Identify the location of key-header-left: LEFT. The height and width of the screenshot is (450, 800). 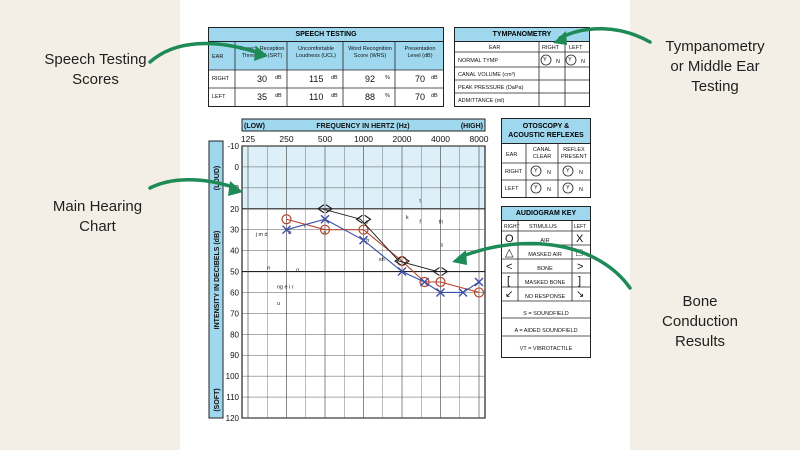
(580, 227).